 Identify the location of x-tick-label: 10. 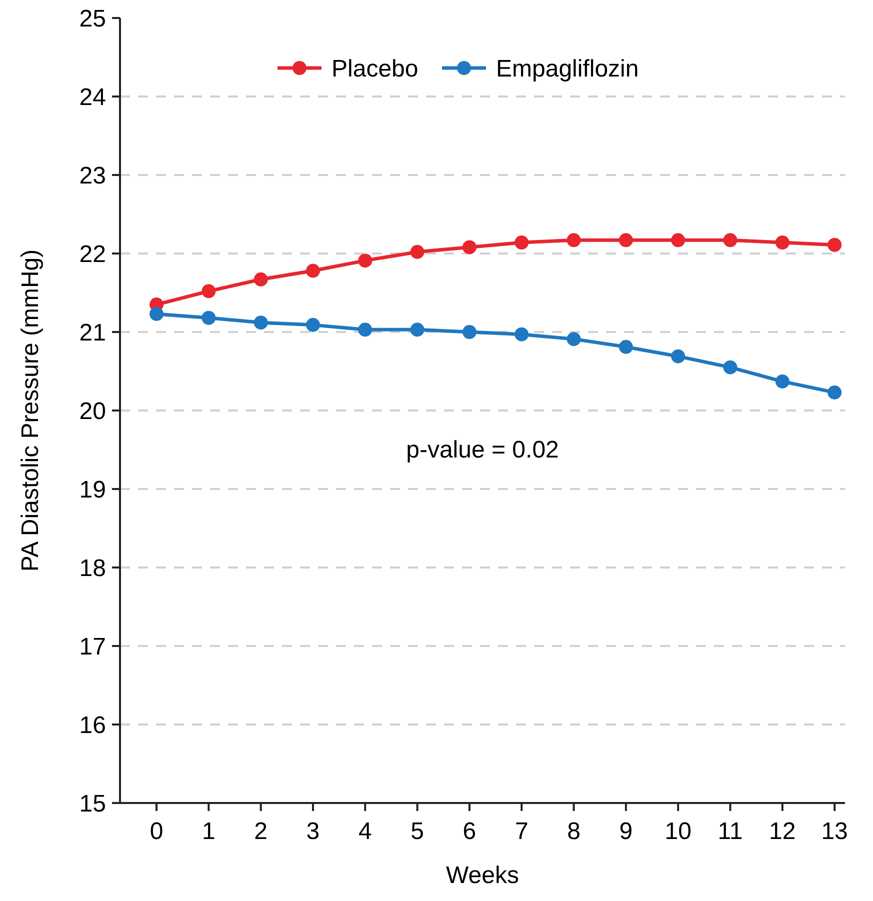
(678, 831).